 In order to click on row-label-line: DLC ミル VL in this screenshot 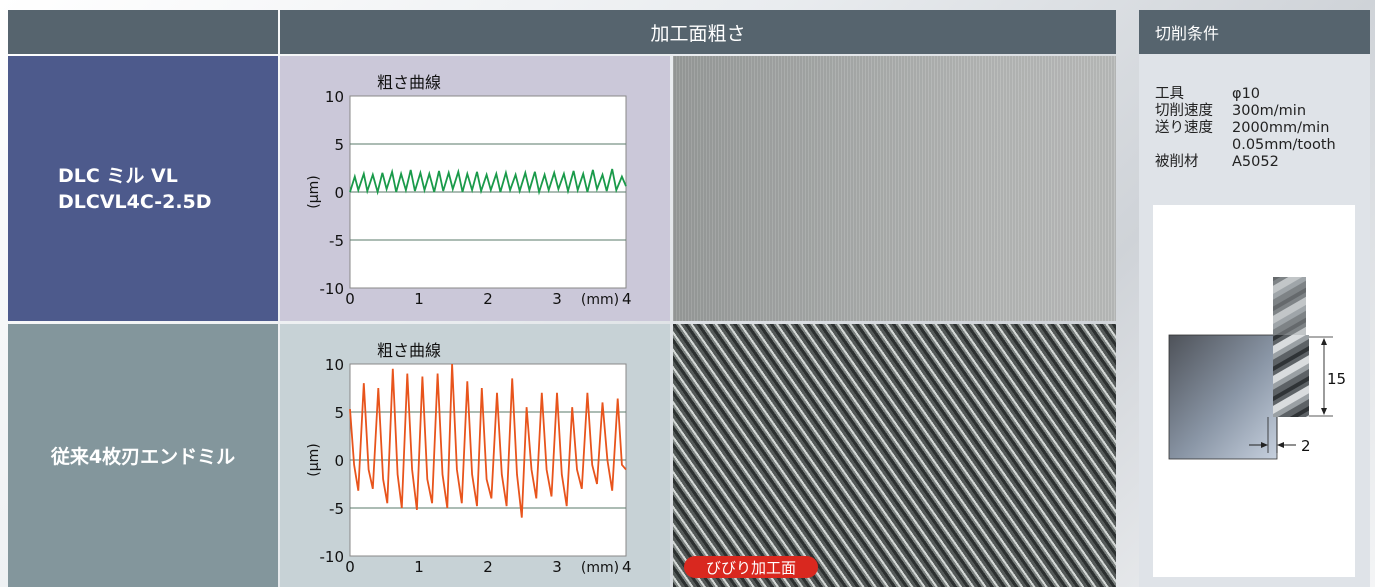, I will do `click(118, 175)`.